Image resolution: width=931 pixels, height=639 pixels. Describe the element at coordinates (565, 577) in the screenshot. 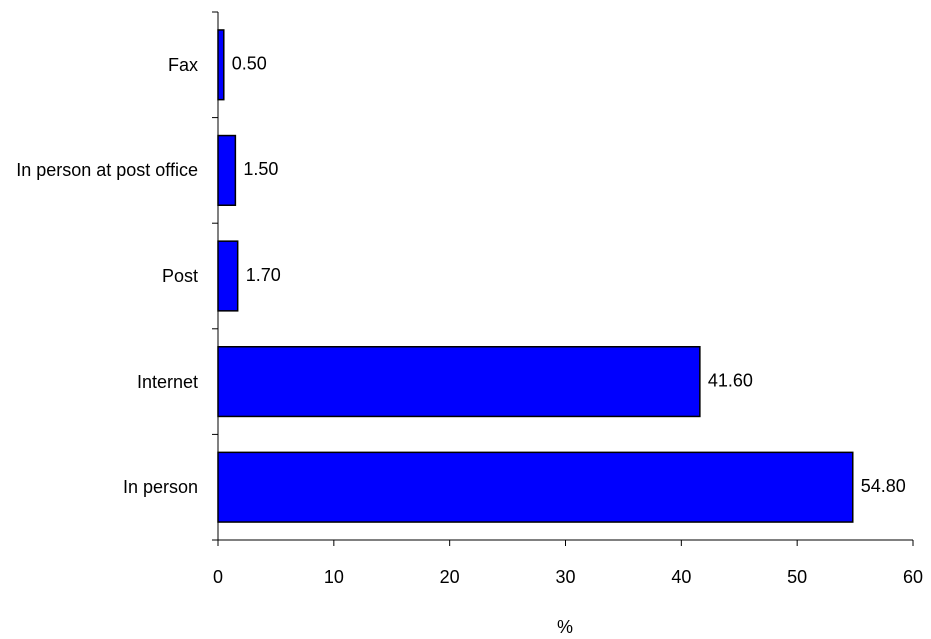

I see `x-tick-label: 30` at that location.